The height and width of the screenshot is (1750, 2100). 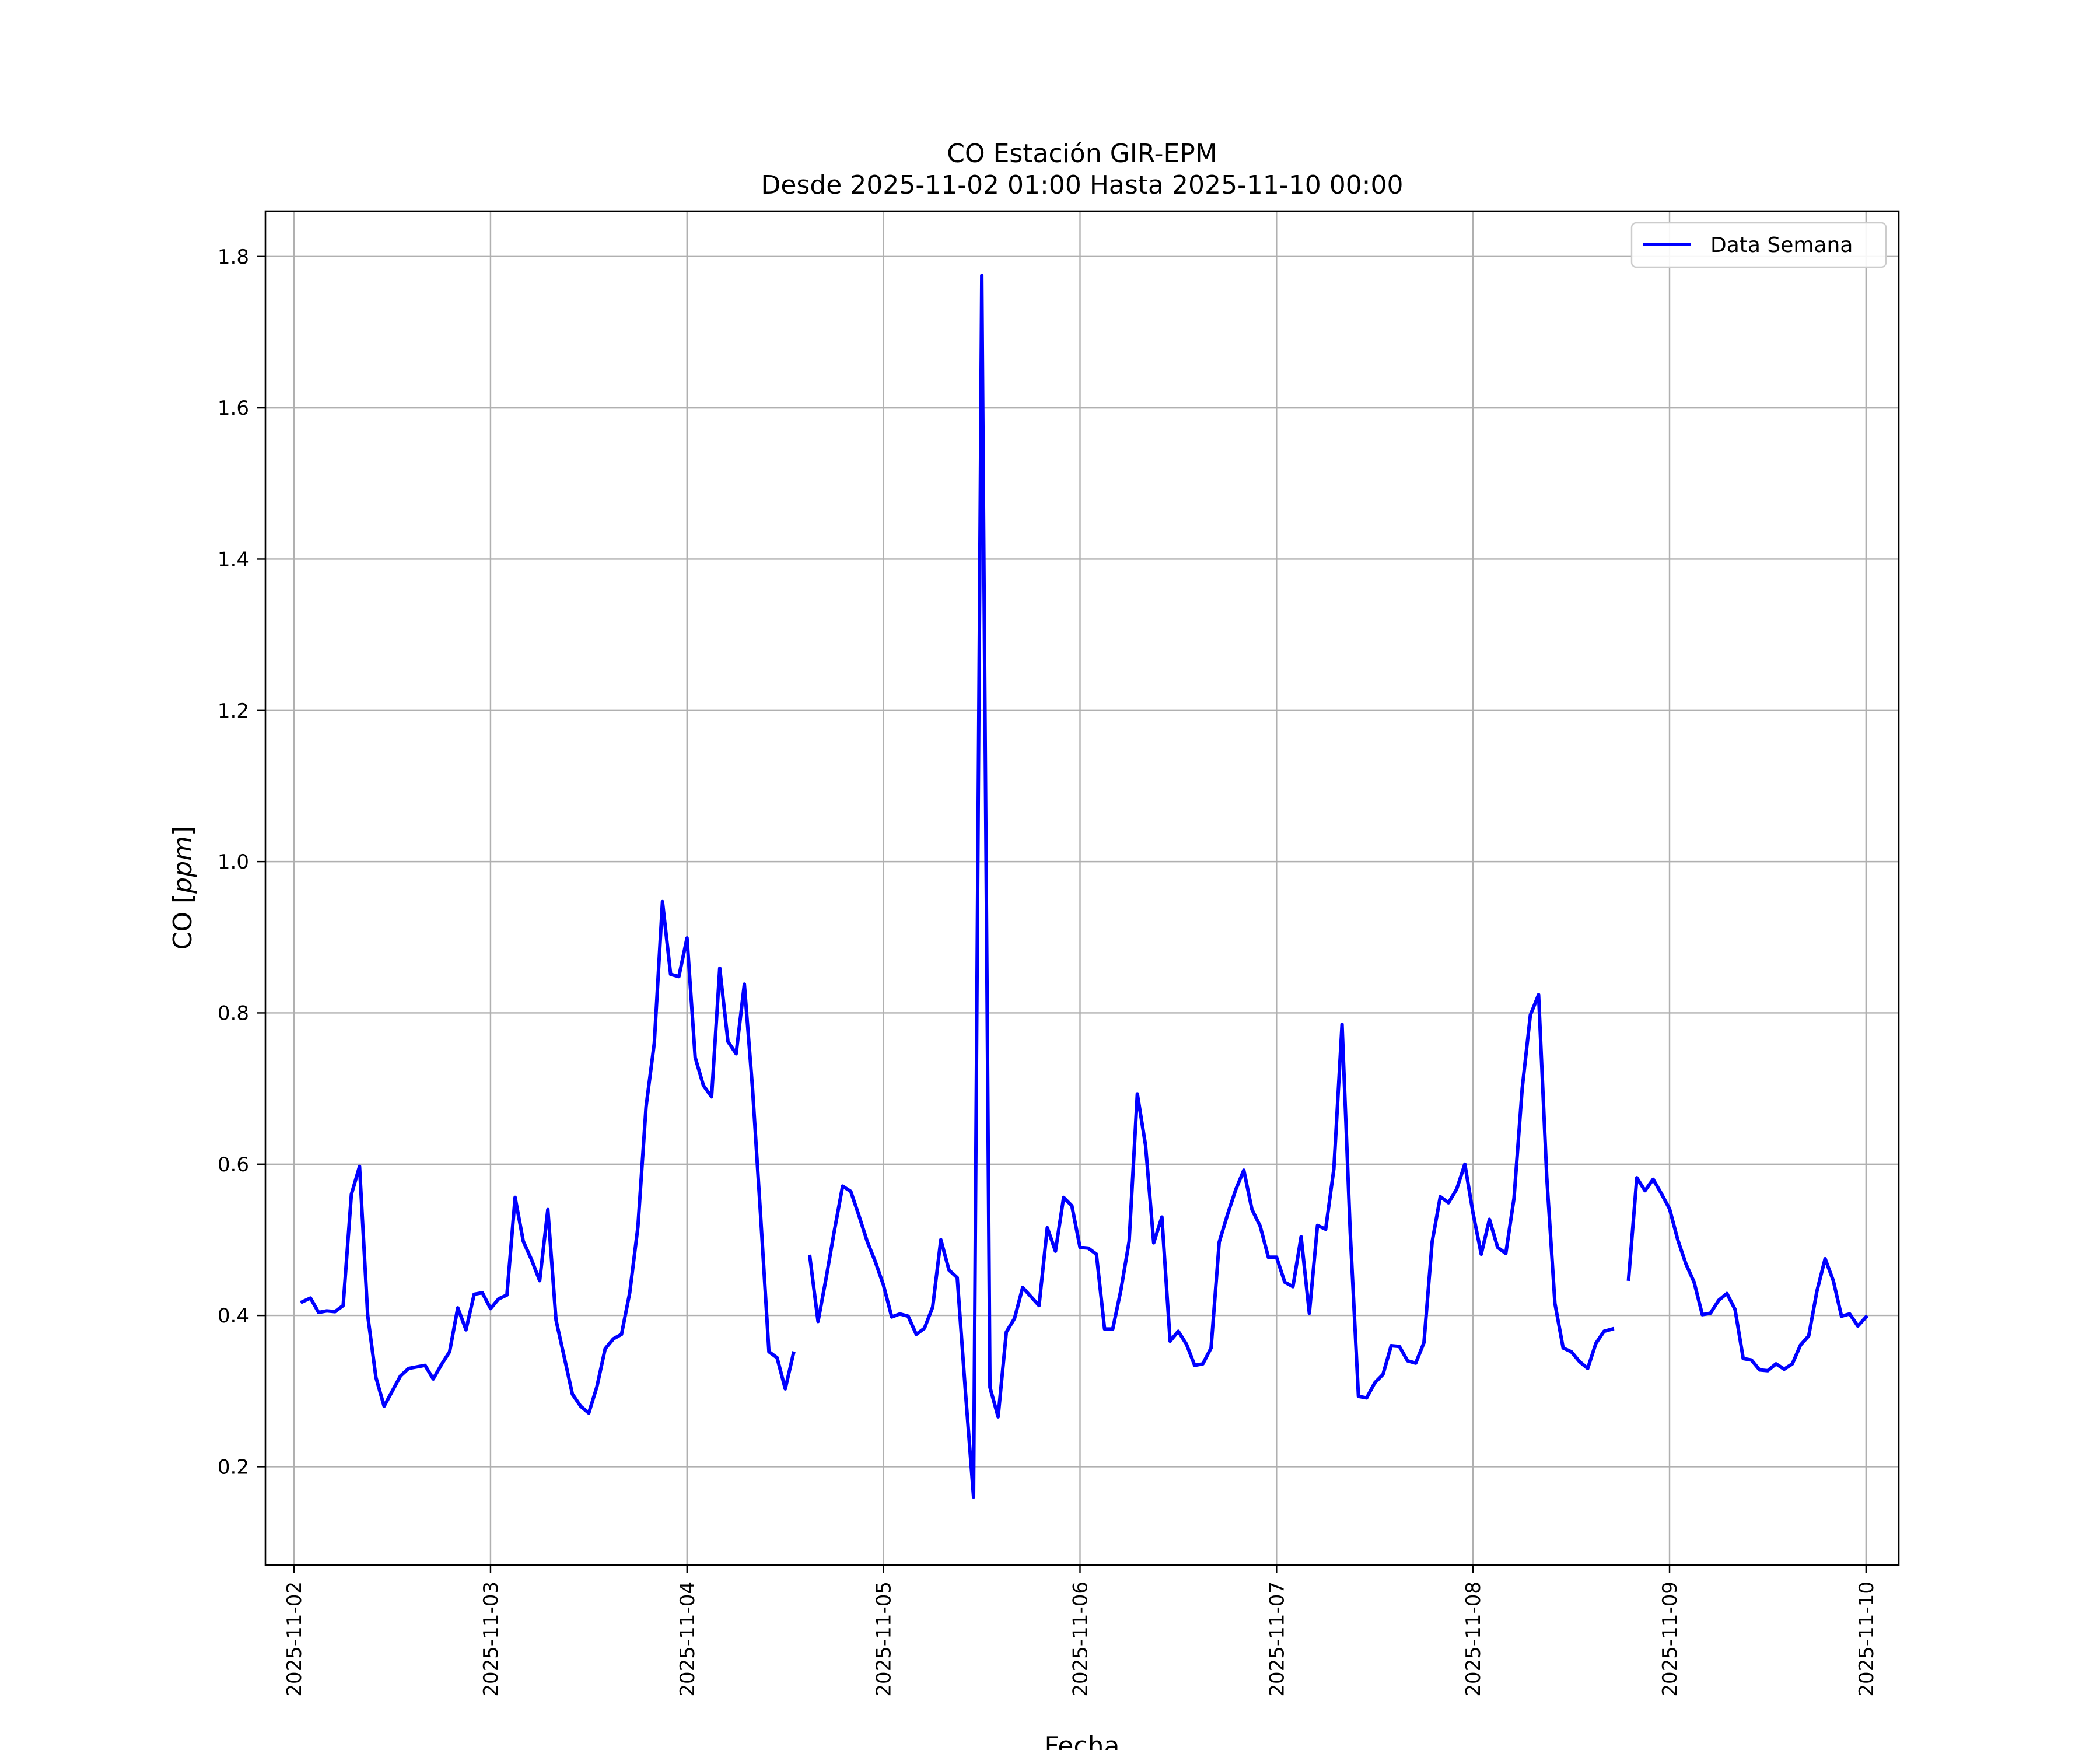 What do you see at coordinates (884, 1639) in the screenshot?
I see `x-tick-label: 2025-11-05` at bounding box center [884, 1639].